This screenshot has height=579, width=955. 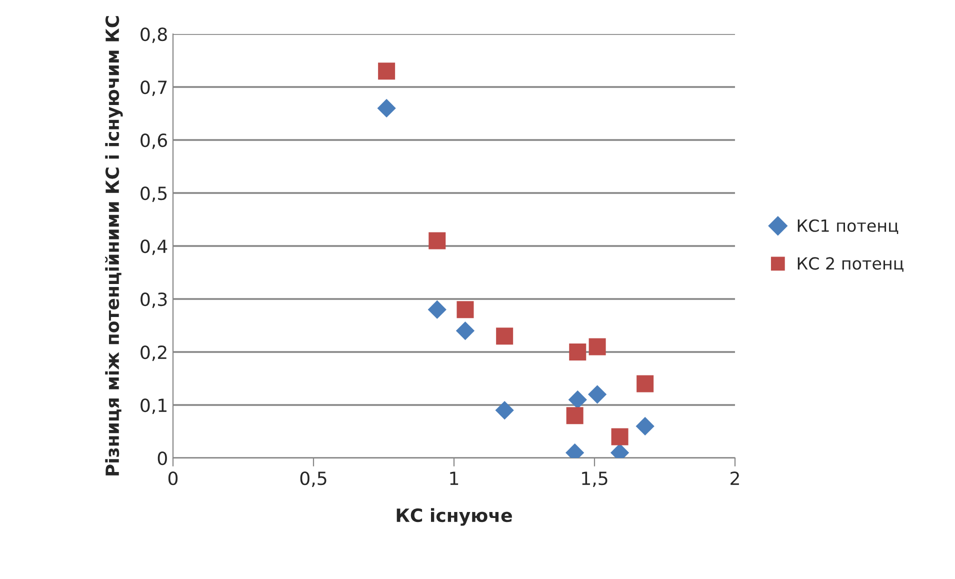 What do you see at coordinates (162, 458) in the screenshot?
I see `y-tick-label: 0` at bounding box center [162, 458].